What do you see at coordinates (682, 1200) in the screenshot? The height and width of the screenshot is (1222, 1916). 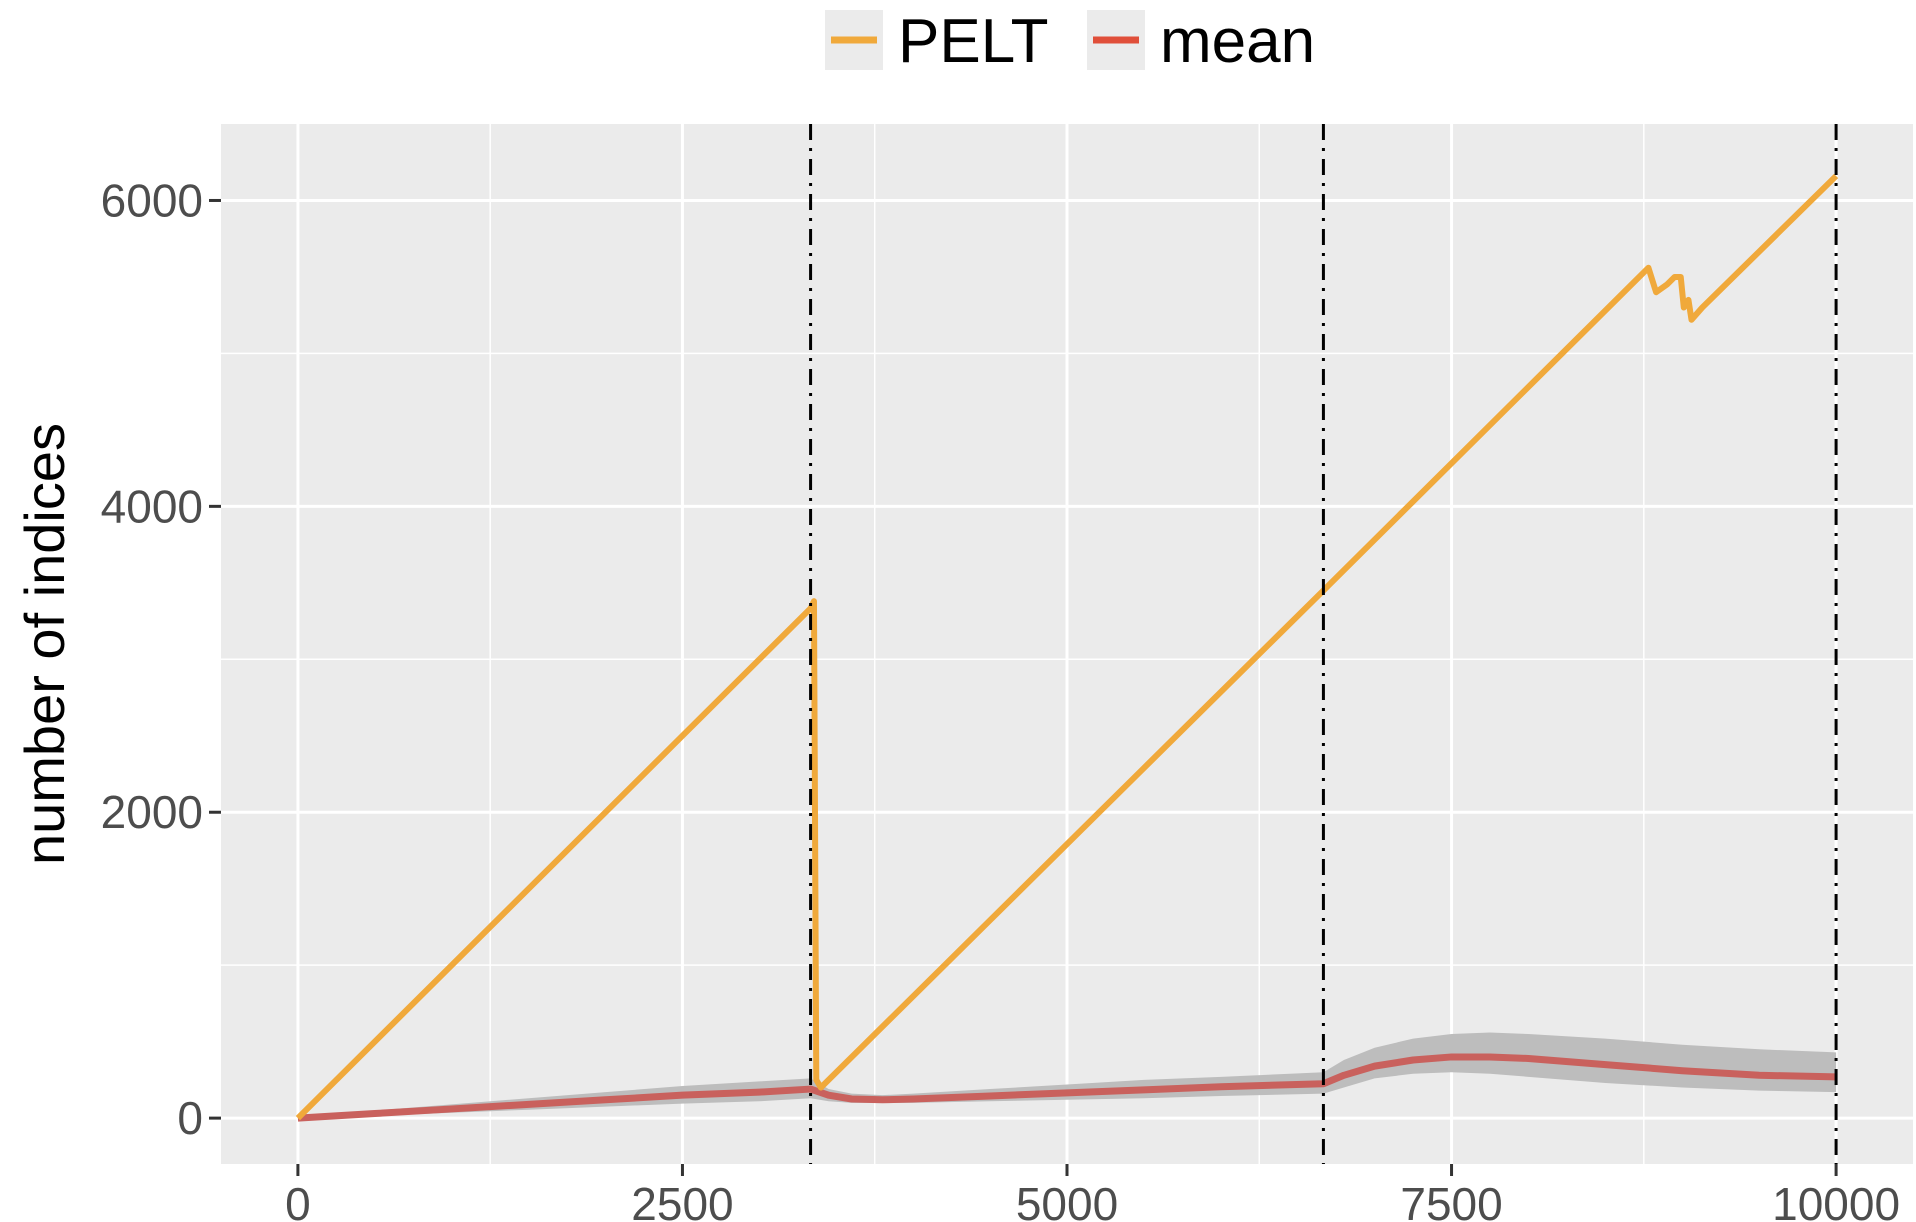 I see `x-tick-label: 2500` at bounding box center [682, 1200].